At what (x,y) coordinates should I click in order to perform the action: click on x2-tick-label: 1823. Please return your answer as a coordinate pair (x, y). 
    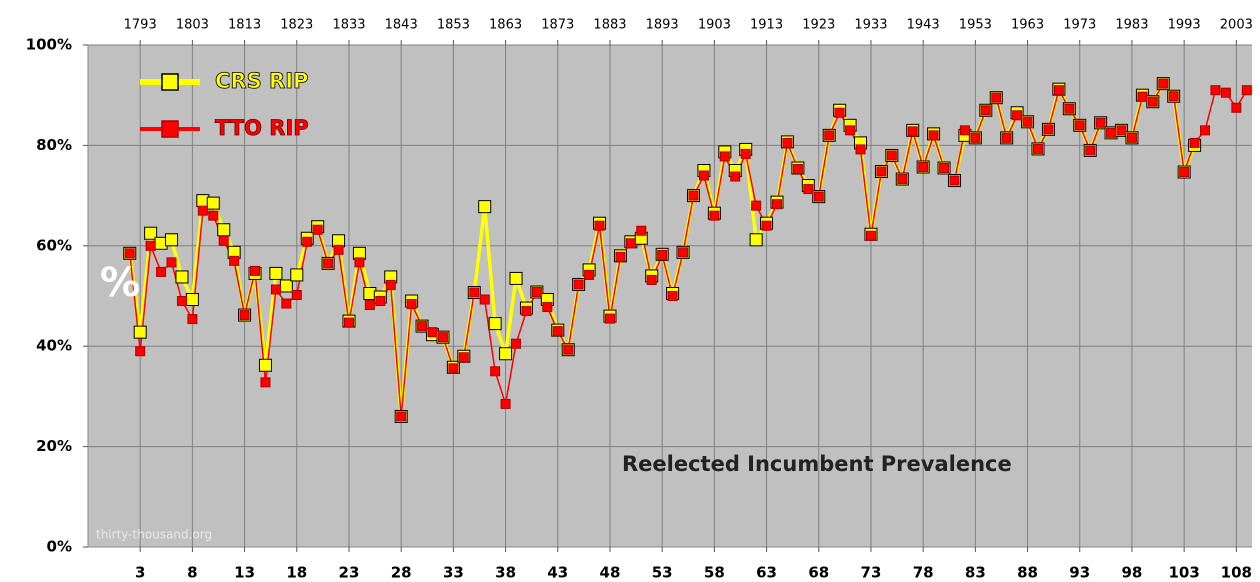
    Looking at the image, I should click on (296, 25).